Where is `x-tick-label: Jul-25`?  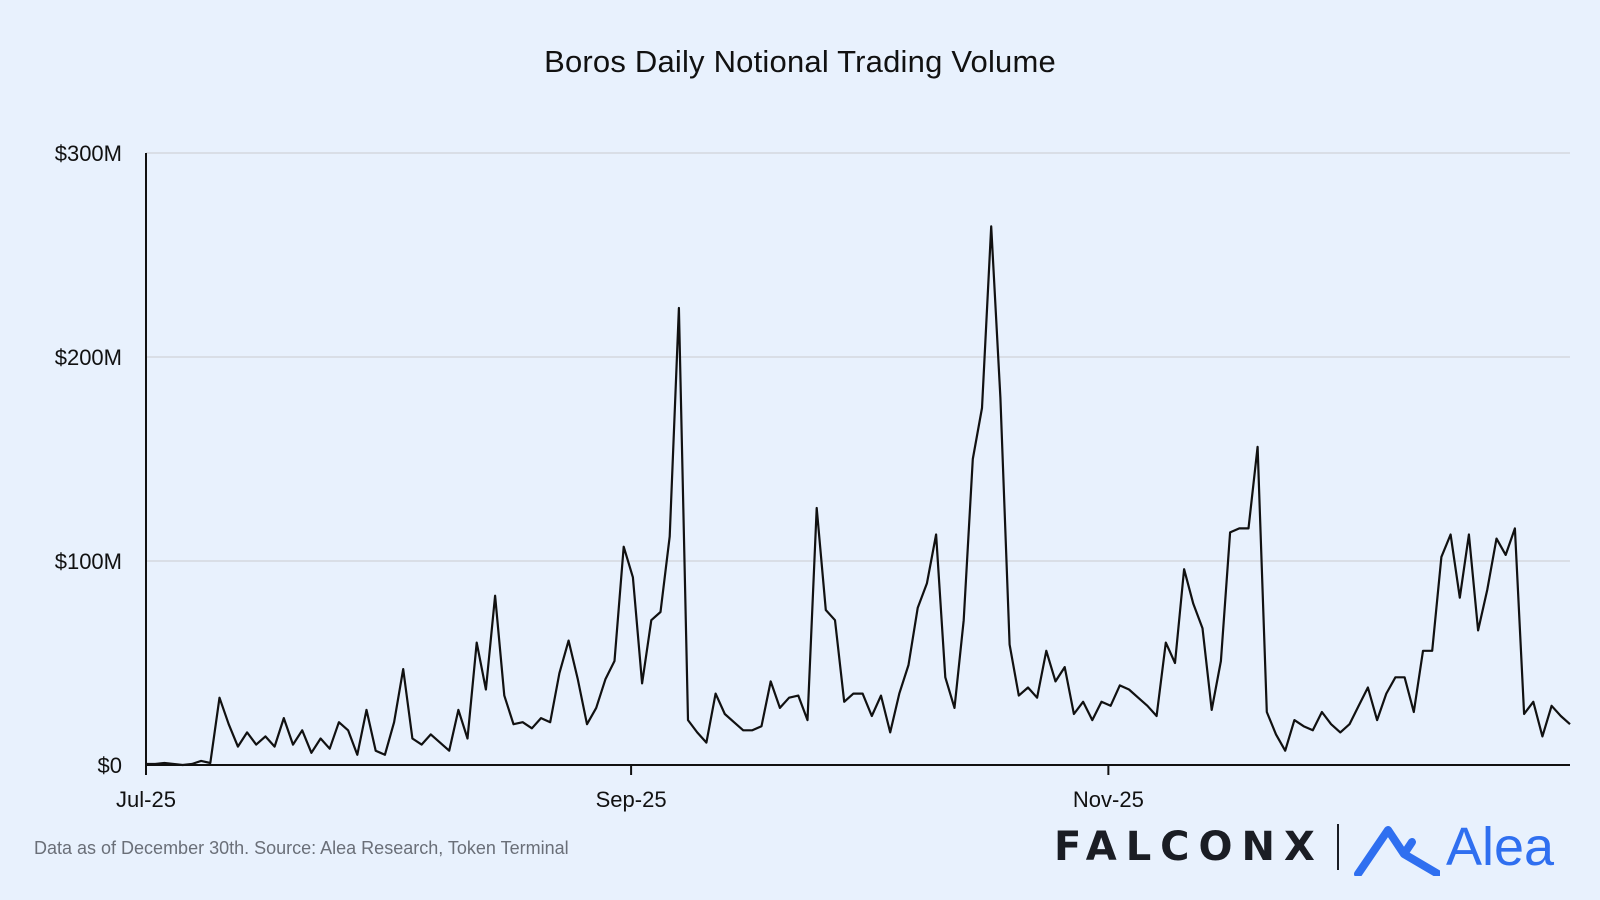
x-tick-label: Jul-25 is located at coordinates (146, 799).